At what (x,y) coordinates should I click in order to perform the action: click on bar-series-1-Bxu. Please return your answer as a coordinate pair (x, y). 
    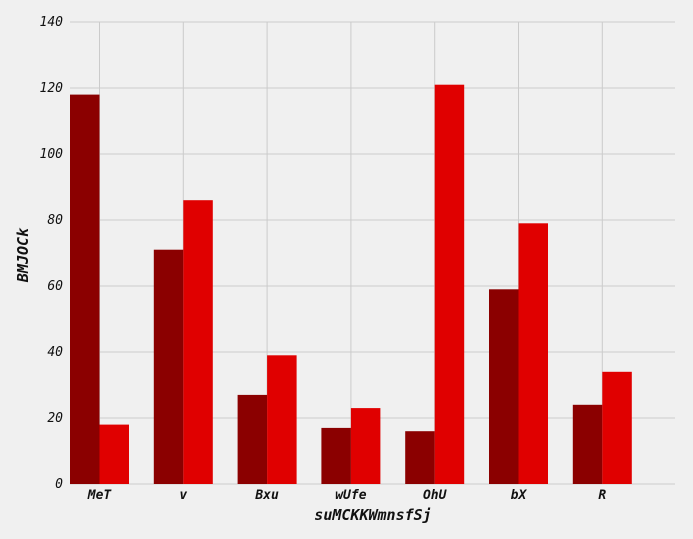
    Looking at the image, I should click on (252, 439).